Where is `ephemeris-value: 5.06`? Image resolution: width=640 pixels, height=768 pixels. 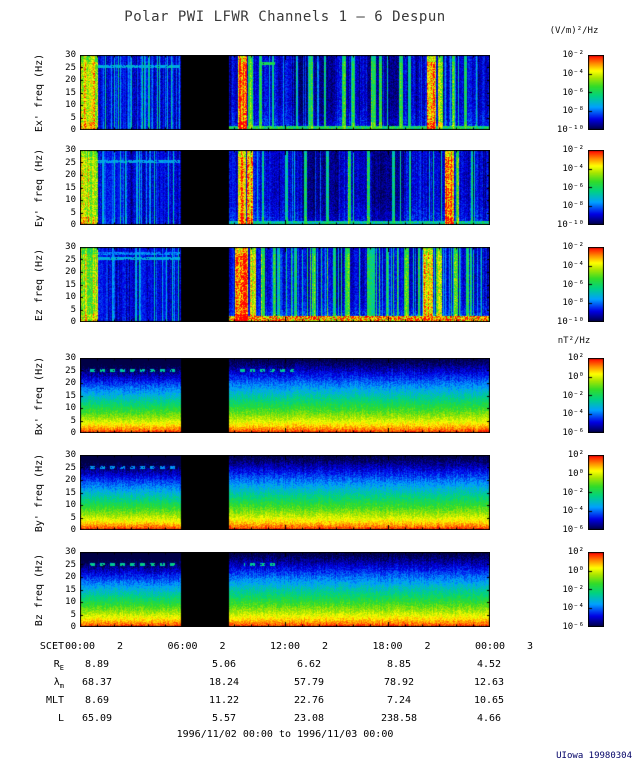
ephemeris-value: 5.06 is located at coordinates (224, 664).